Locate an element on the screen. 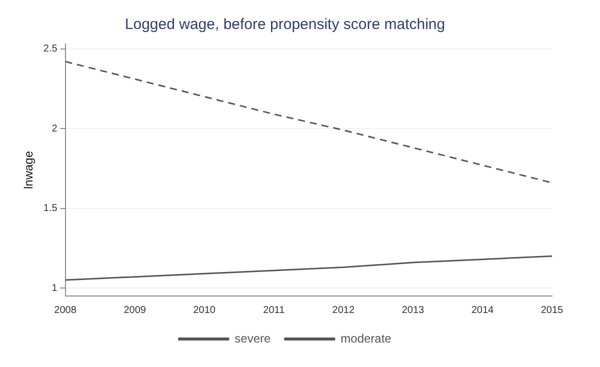 This screenshot has width=600, height=367. x-tick-label: 2012 is located at coordinates (343, 310).